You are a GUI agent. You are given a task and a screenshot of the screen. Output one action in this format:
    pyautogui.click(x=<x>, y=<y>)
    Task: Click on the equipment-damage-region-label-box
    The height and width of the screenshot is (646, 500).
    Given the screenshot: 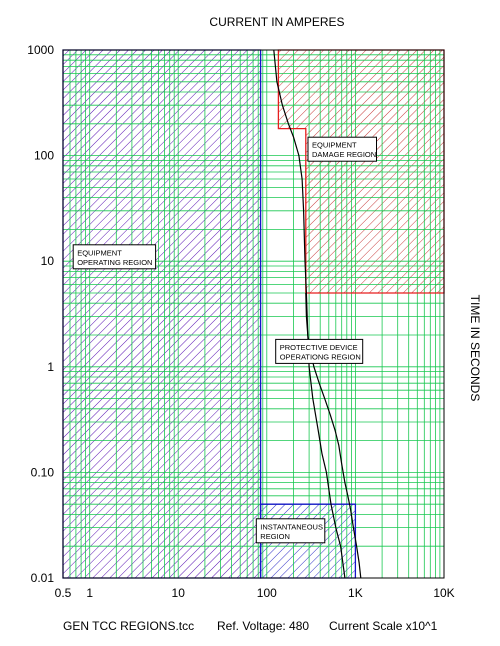 What is the action you would take?
    pyautogui.click(x=342, y=149)
    